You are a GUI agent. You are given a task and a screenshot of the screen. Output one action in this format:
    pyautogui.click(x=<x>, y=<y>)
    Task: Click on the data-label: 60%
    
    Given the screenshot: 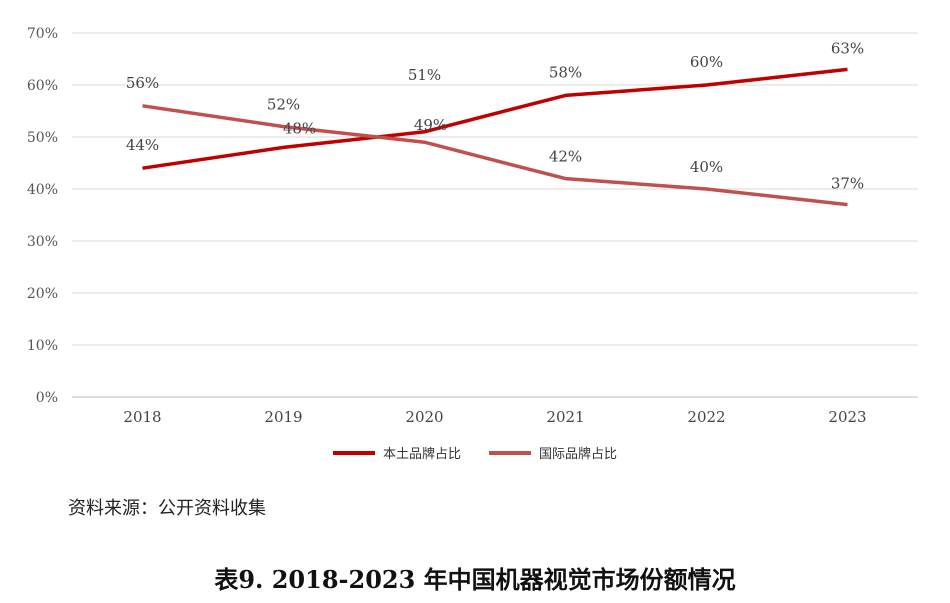 What is the action you would take?
    pyautogui.click(x=706, y=62)
    